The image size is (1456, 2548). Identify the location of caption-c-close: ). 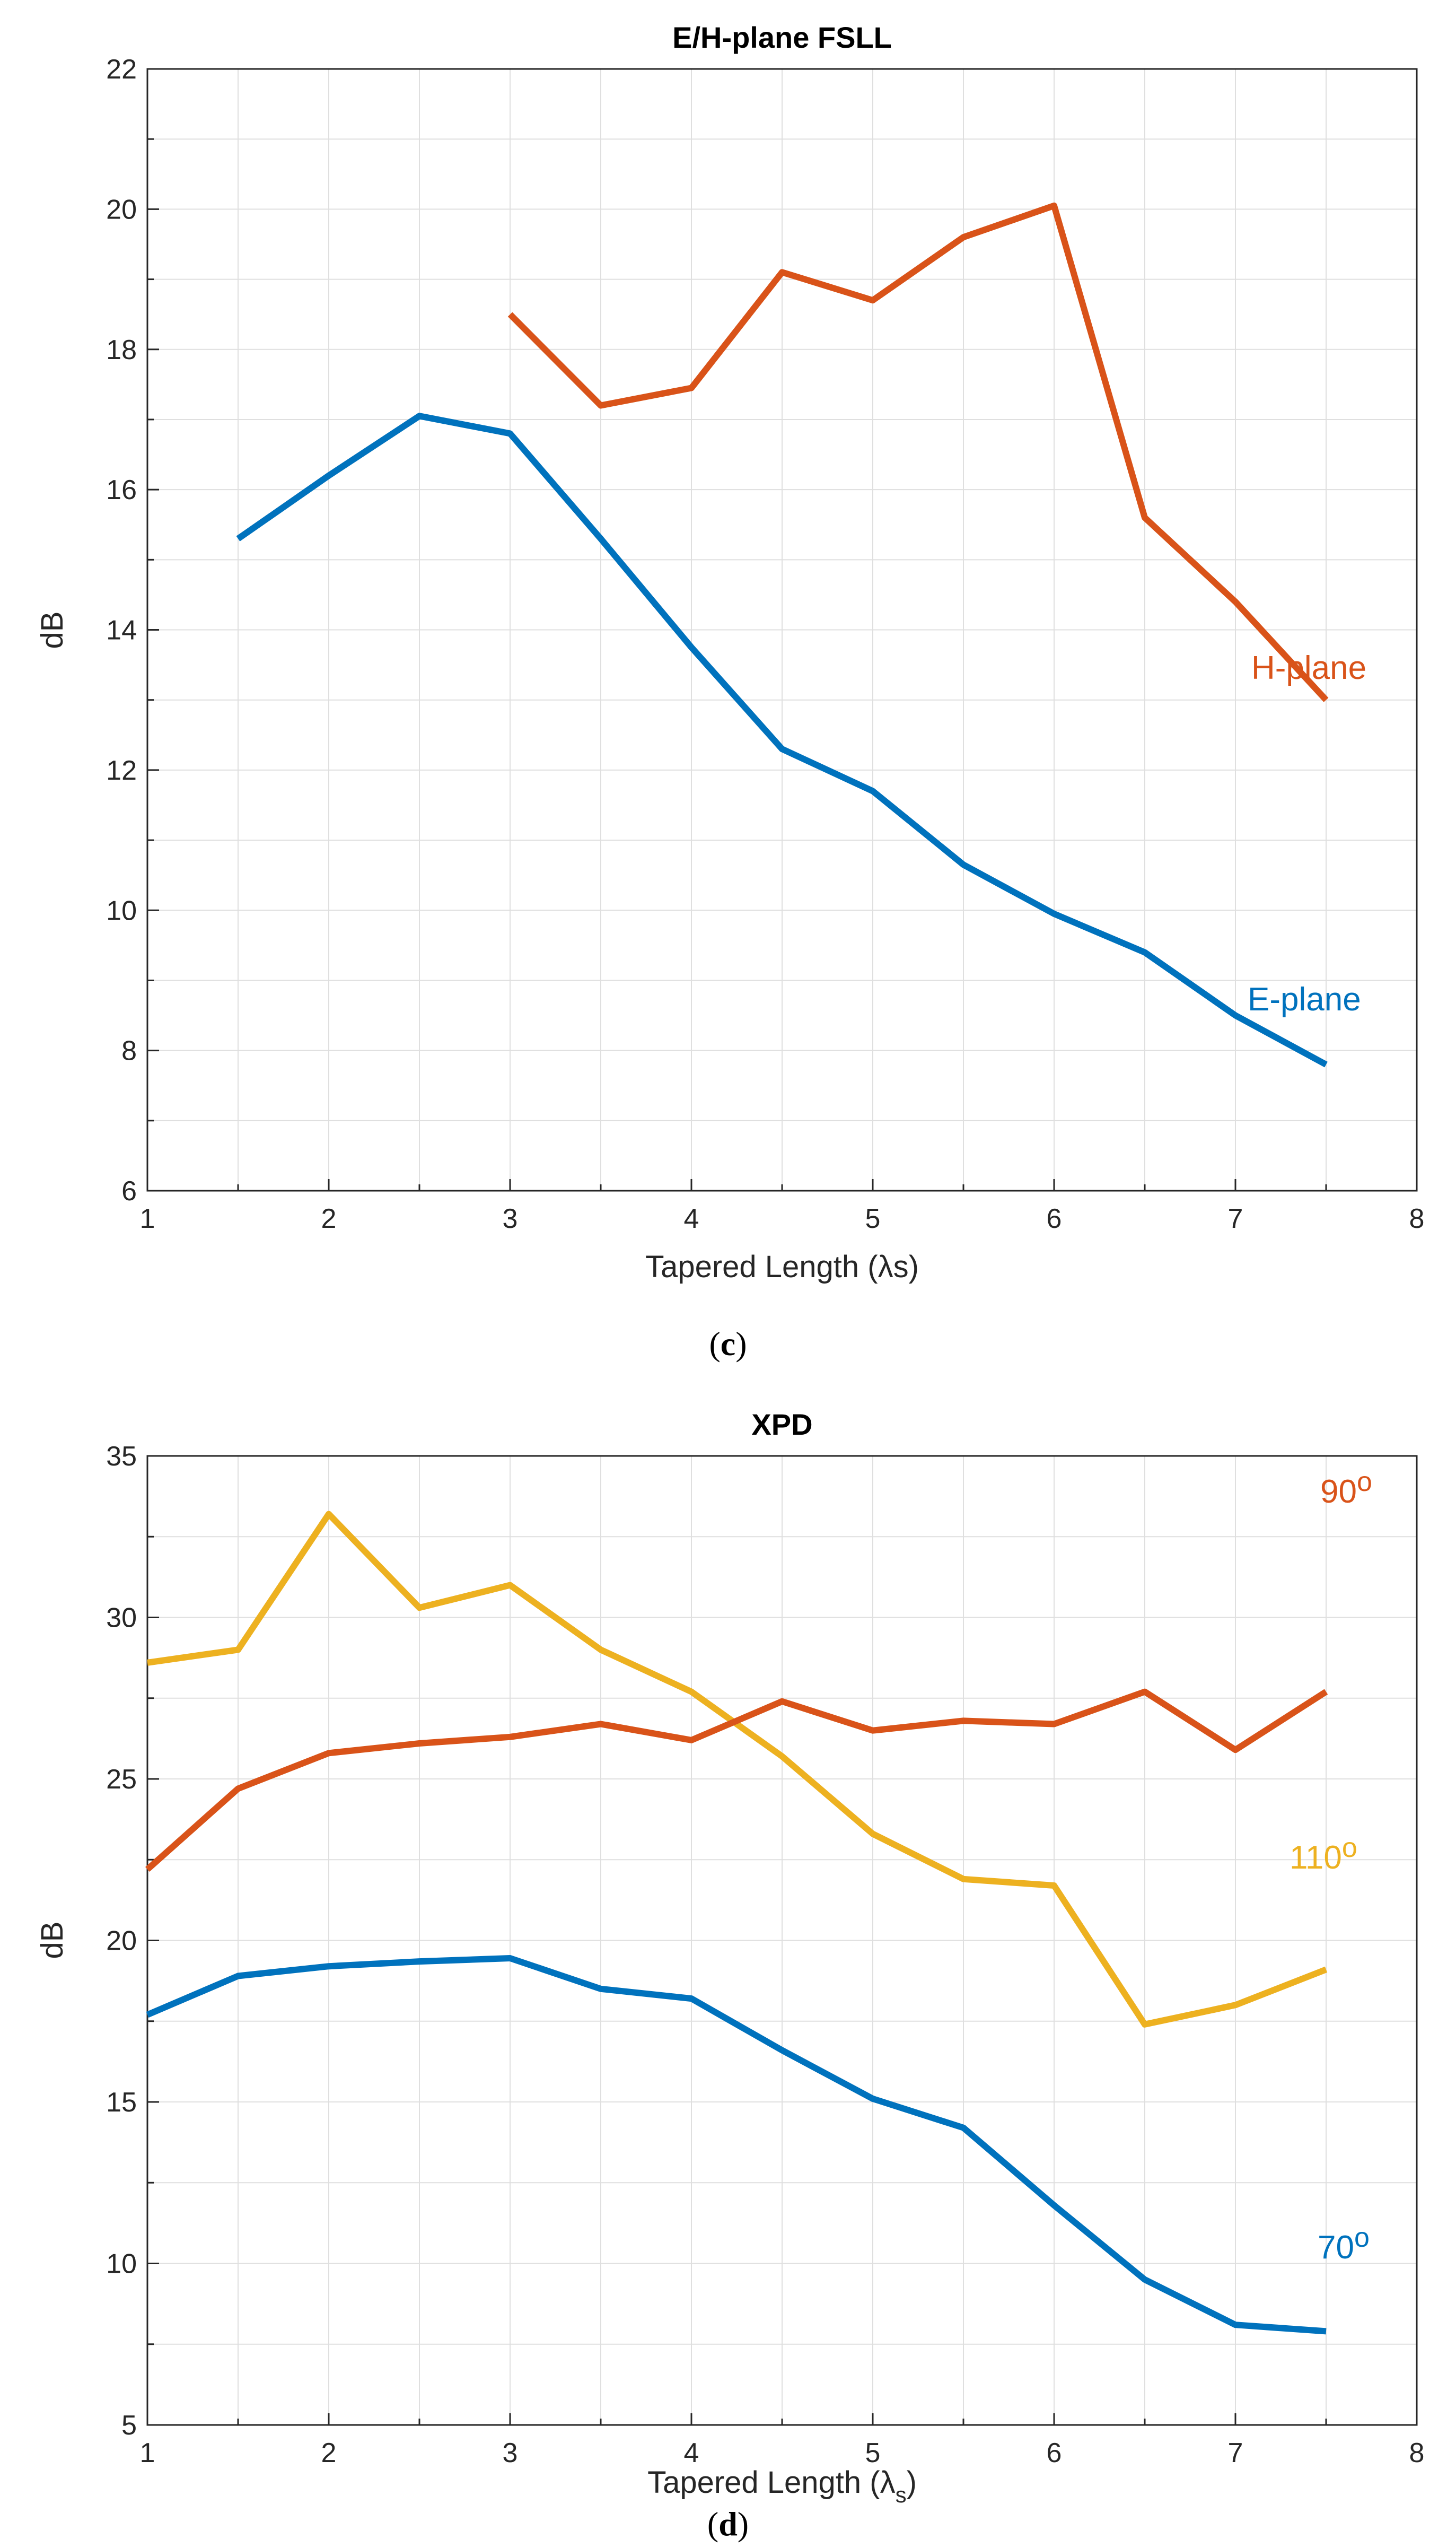
(741, 1344).